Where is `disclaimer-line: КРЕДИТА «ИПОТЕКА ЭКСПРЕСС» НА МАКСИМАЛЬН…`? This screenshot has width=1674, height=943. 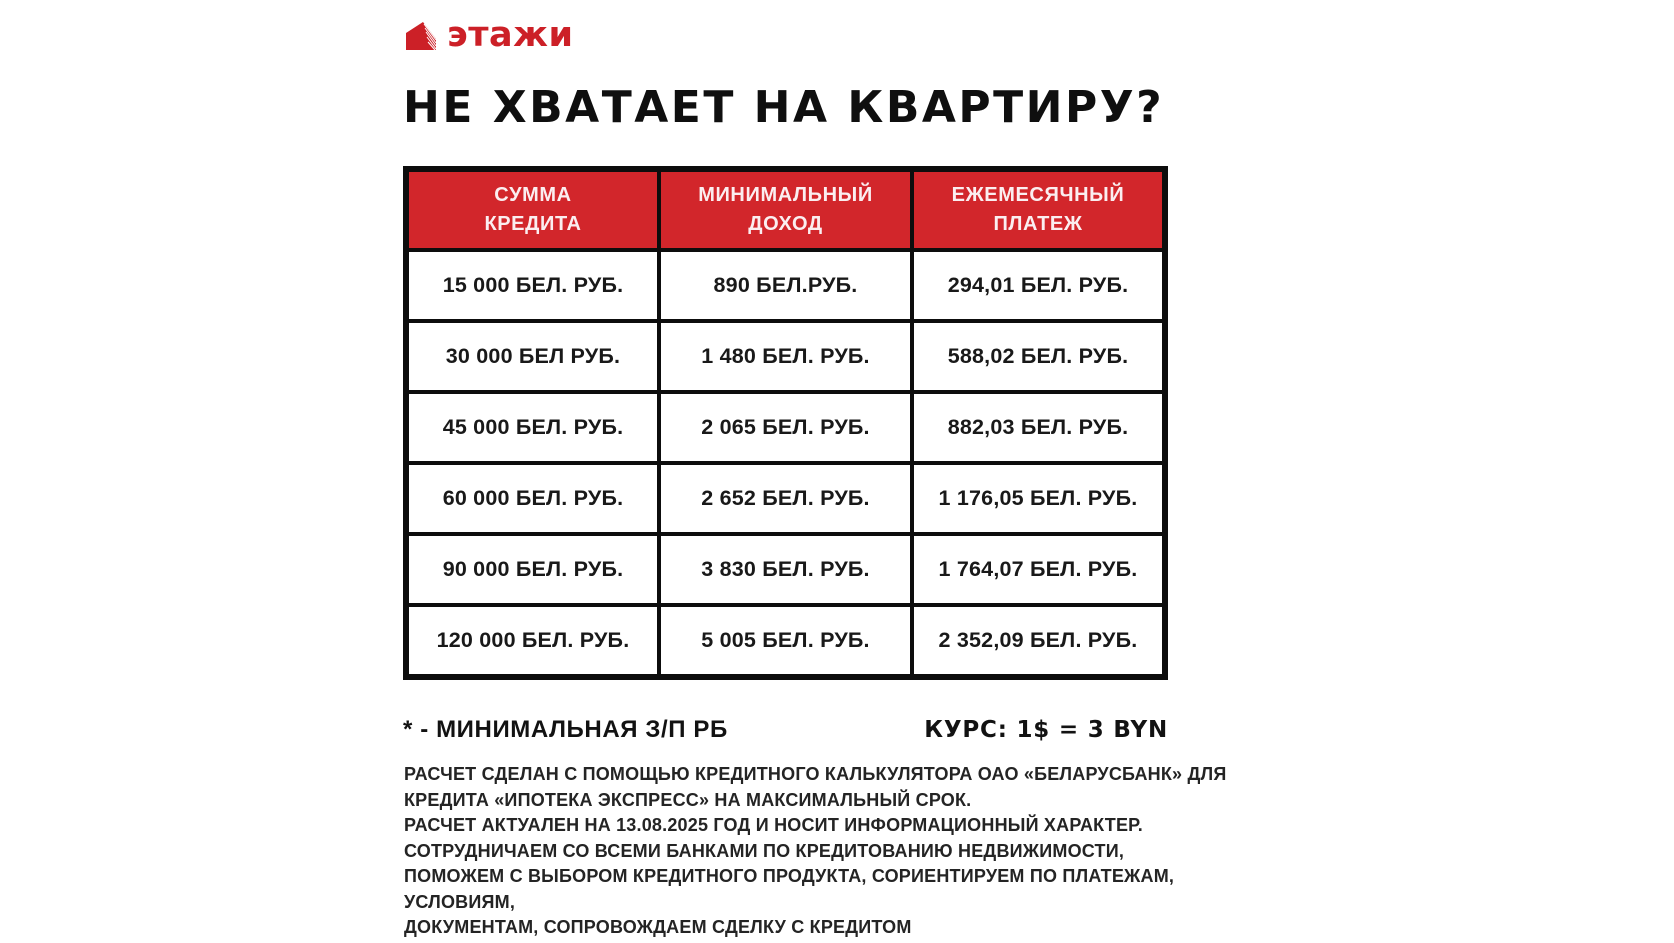
disclaimer-line: КРЕДИТА «ИПОТЕКА ЭКСПРЕСС» НА МАКСИМАЛЬН… is located at coordinates (688, 799).